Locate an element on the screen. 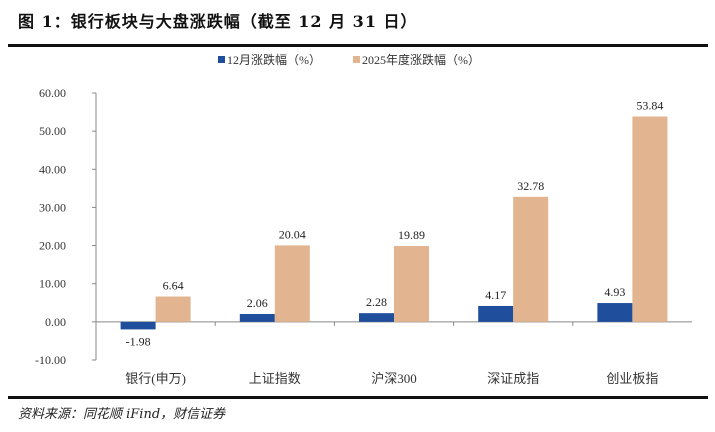 This screenshot has height=432, width=715. x-tick-label: 深证成指 is located at coordinates (513, 378).